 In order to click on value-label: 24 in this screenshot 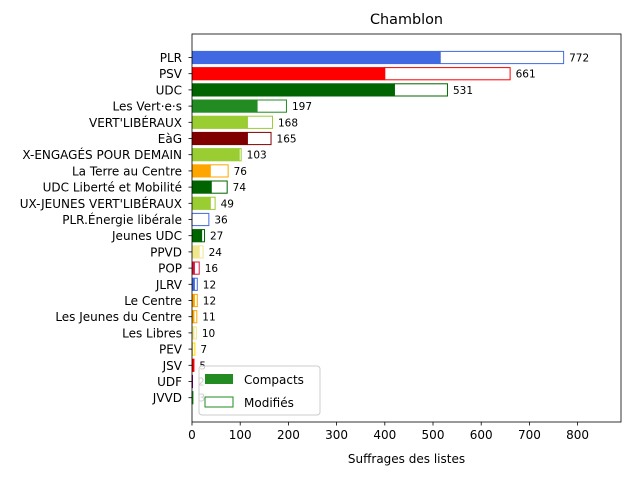, I will do `click(216, 253)`.